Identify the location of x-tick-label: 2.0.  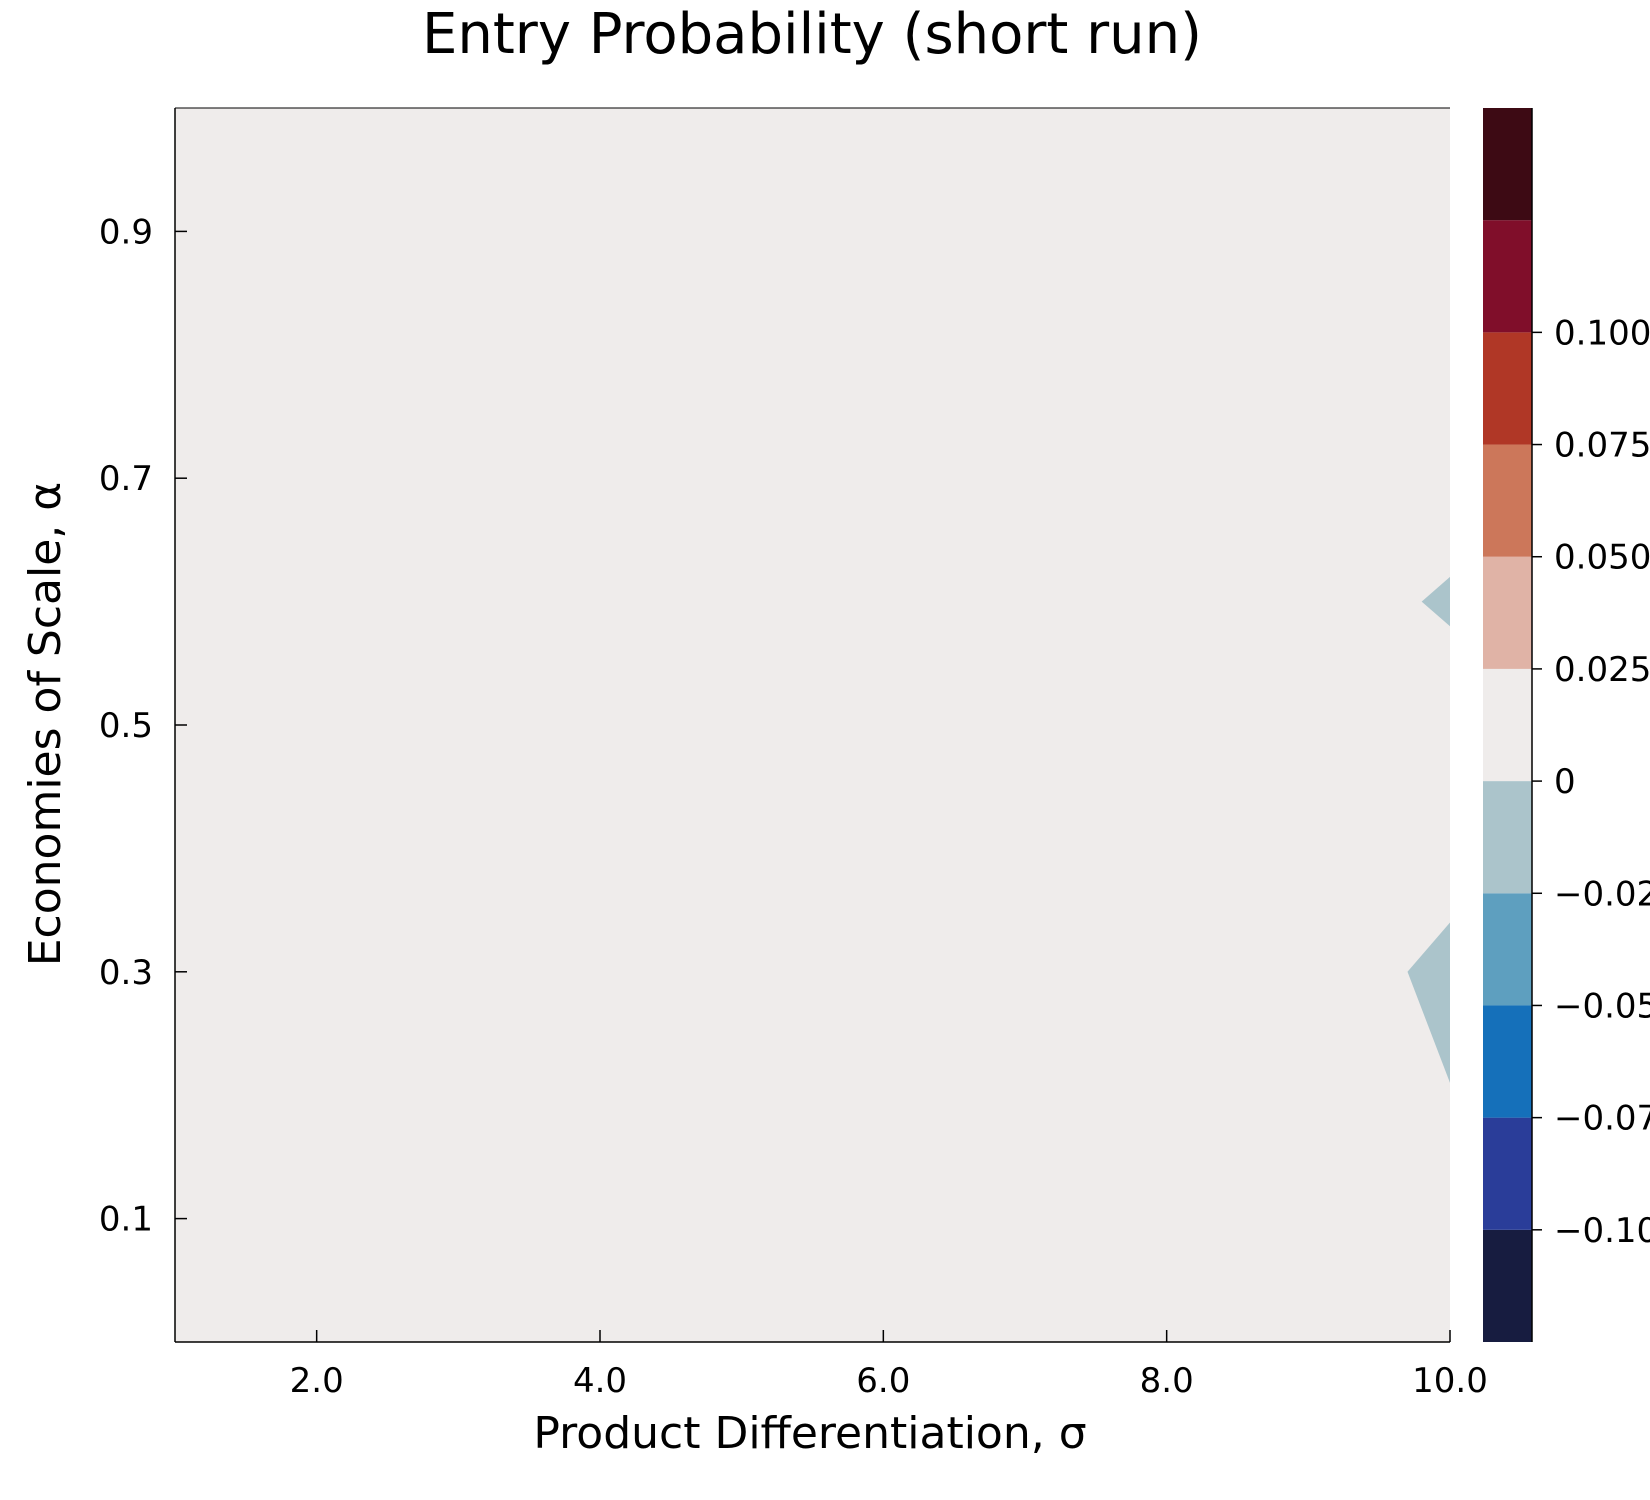
(317, 1381).